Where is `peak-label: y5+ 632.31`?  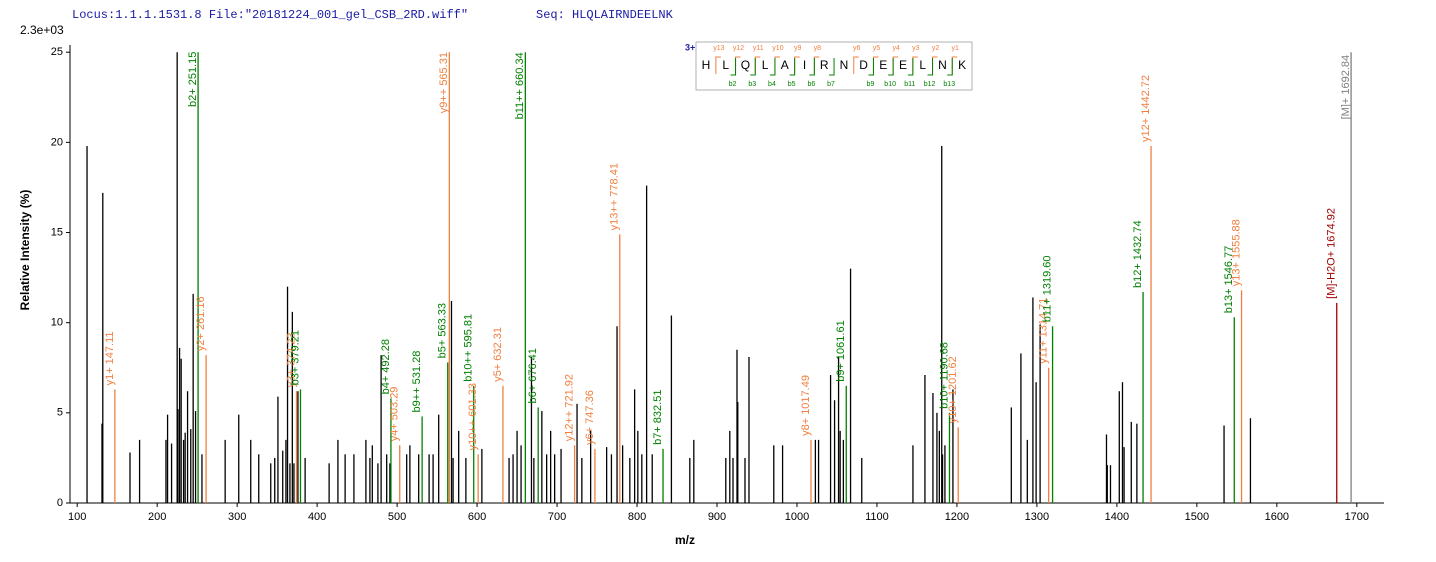 peak-label: y5+ 632.31 is located at coordinates (498, 354).